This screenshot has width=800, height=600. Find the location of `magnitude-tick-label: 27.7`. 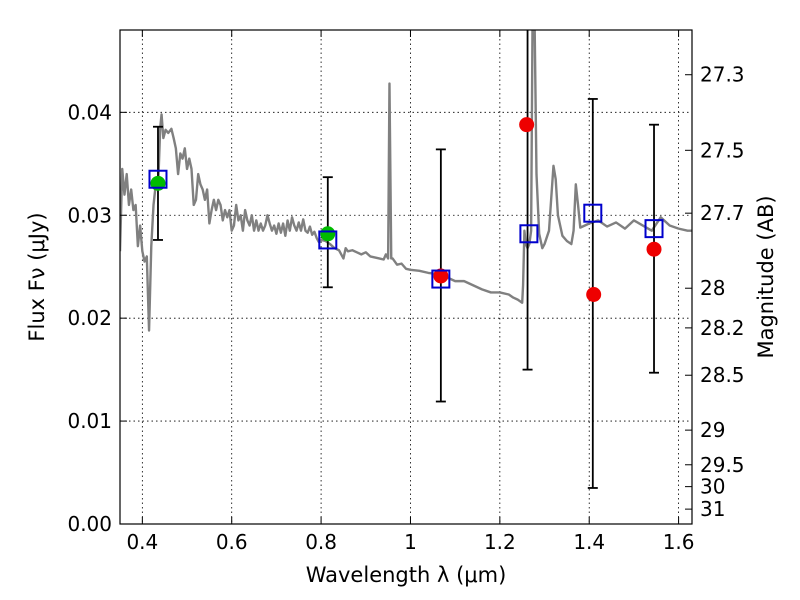

magnitude-tick-label: 27.7 is located at coordinates (722, 213).